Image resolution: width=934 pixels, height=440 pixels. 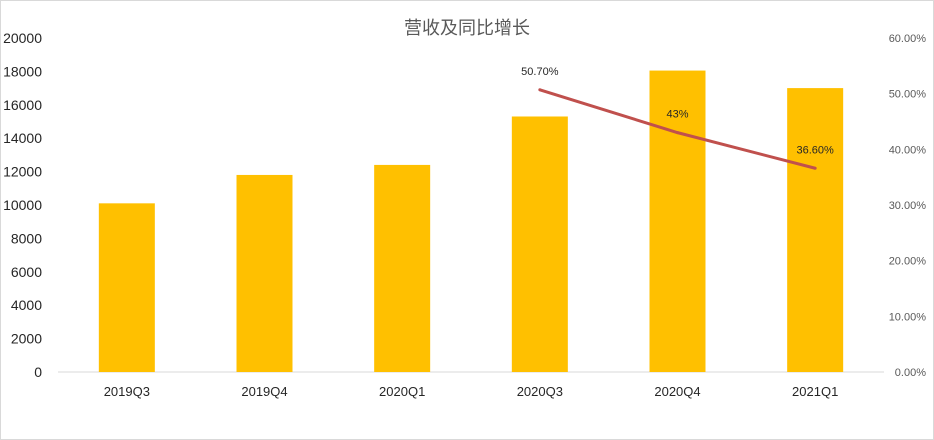 What do you see at coordinates (908, 317) in the screenshot?
I see `y2-tick-label: 10.00%` at bounding box center [908, 317].